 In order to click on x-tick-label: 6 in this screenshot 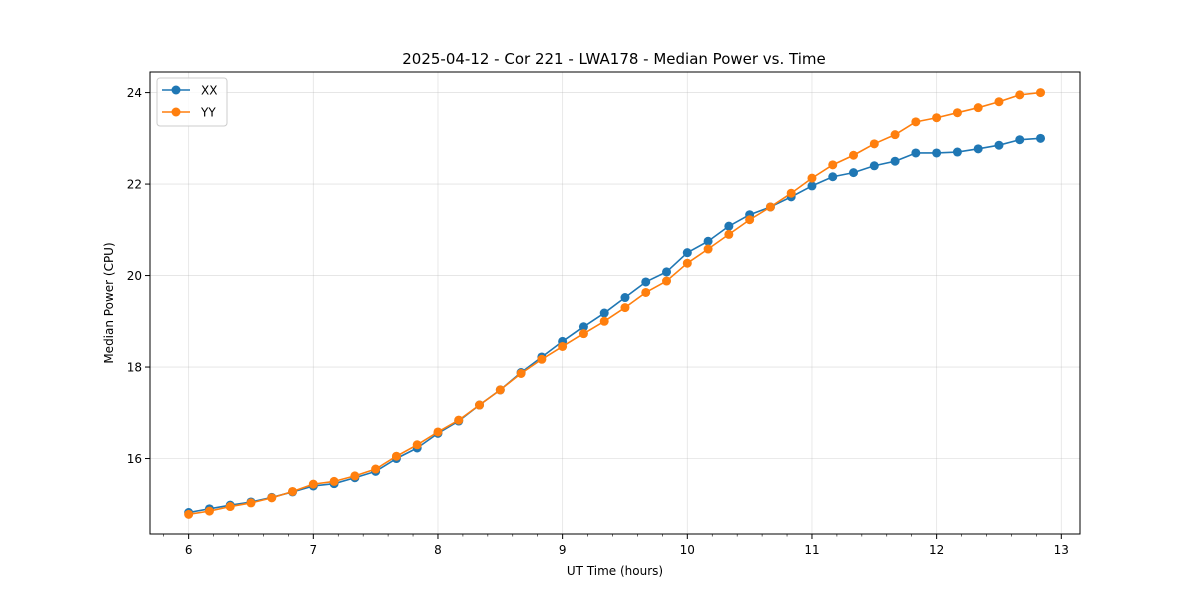, I will do `click(189, 550)`.